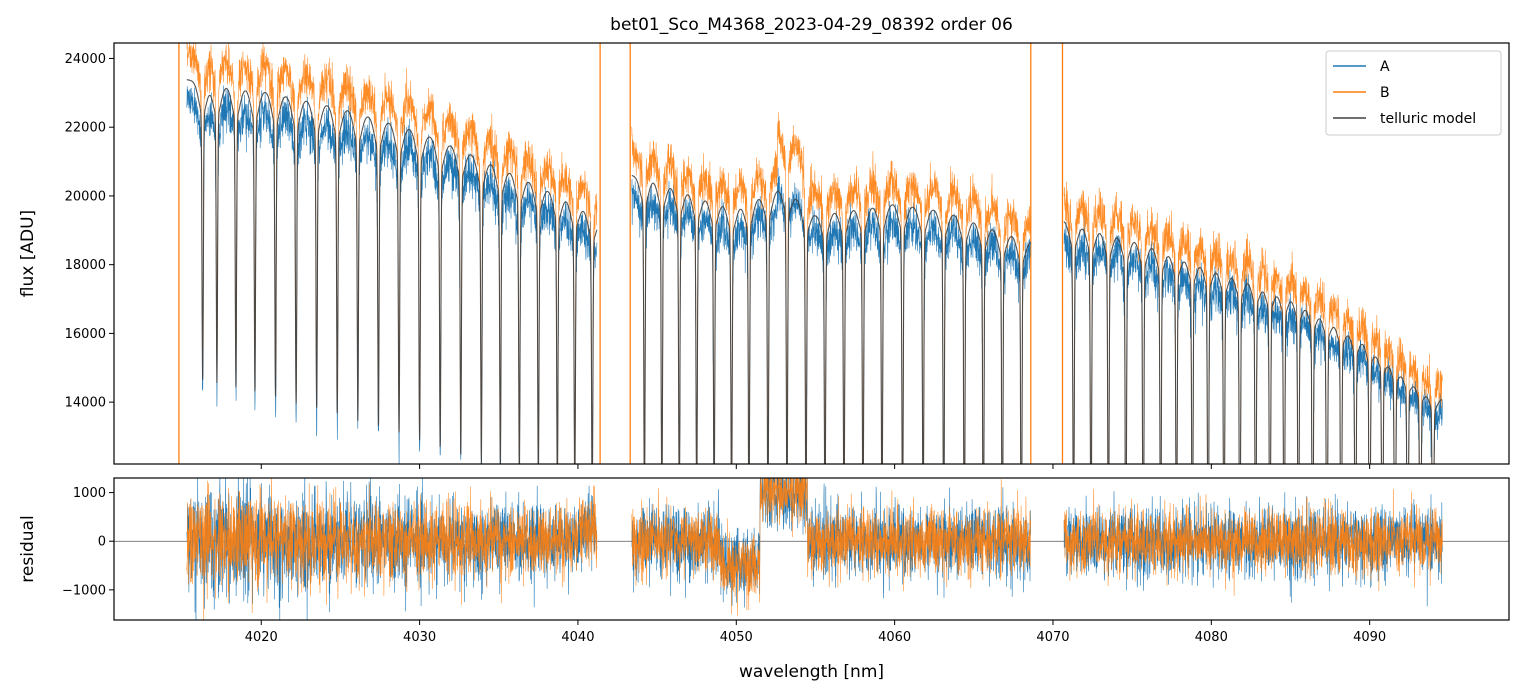 The image size is (1523, 696). I want to click on y-tick-label: 22000, so click(85, 128).